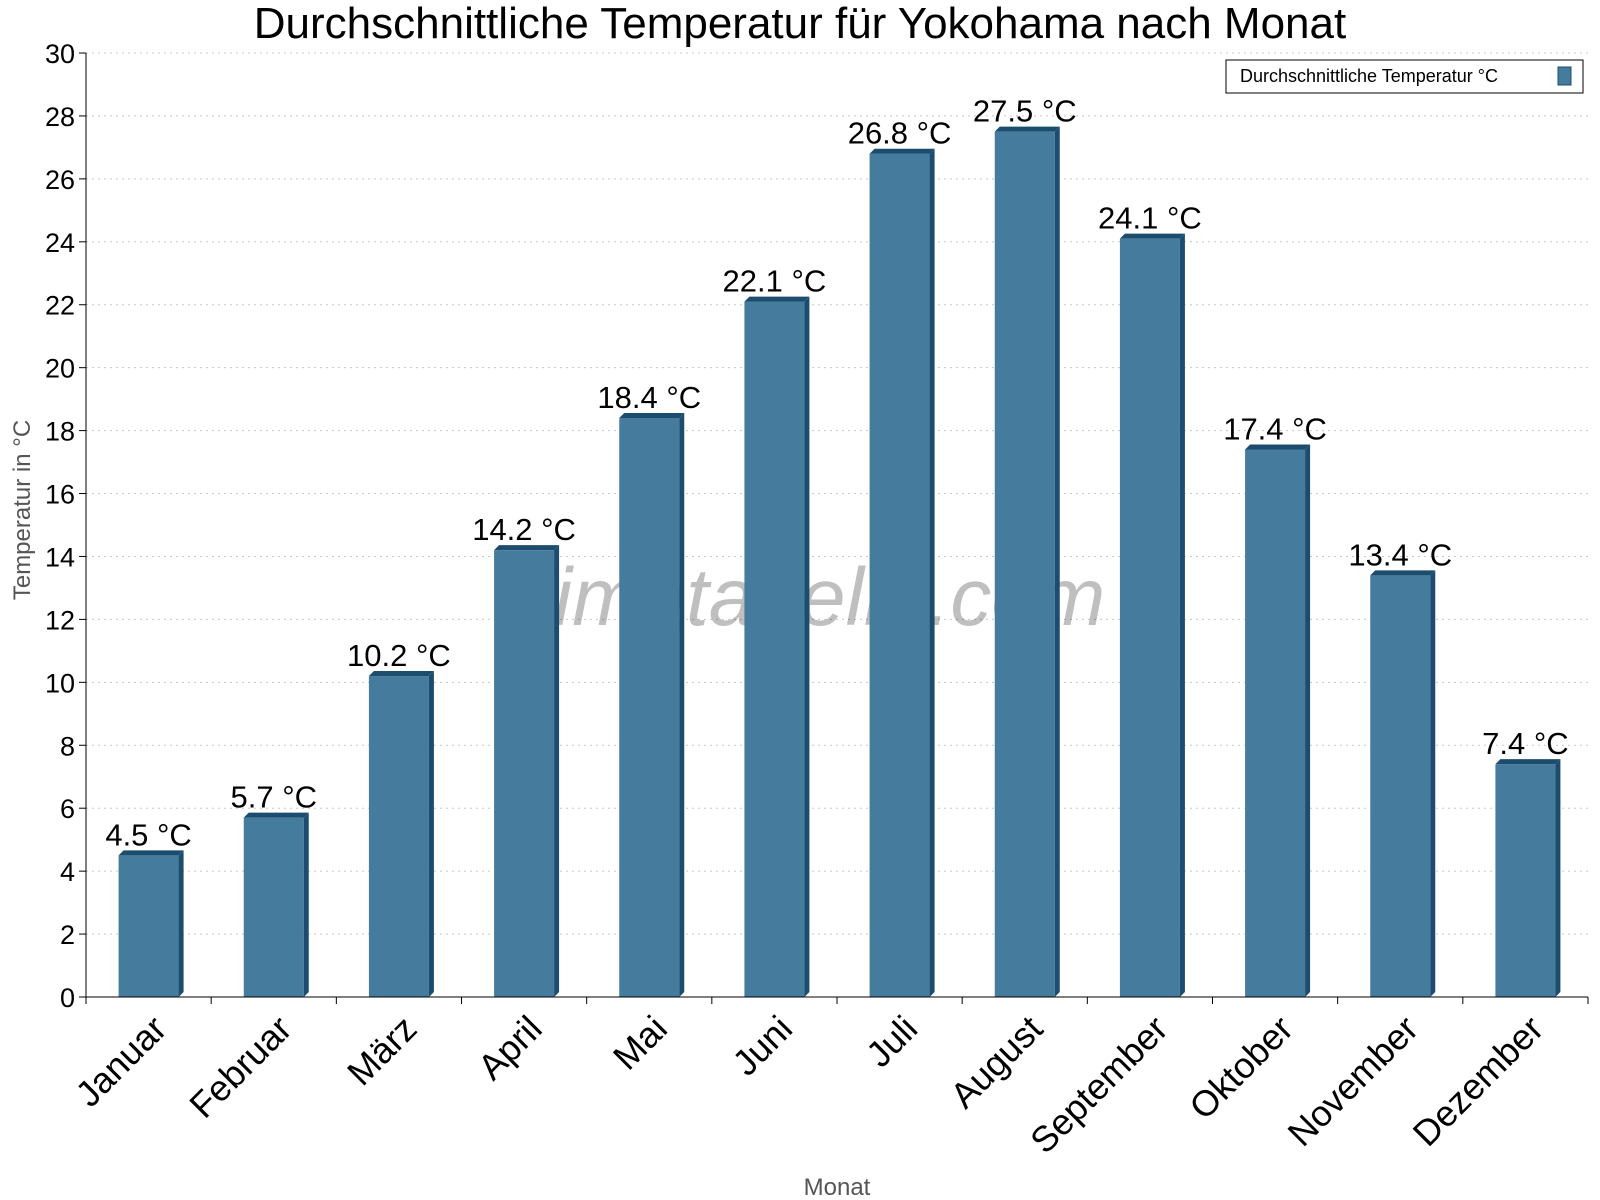 This screenshot has height=1200, width=1600. I want to click on bar-august: 27.5 °C, so click(1025, 545).